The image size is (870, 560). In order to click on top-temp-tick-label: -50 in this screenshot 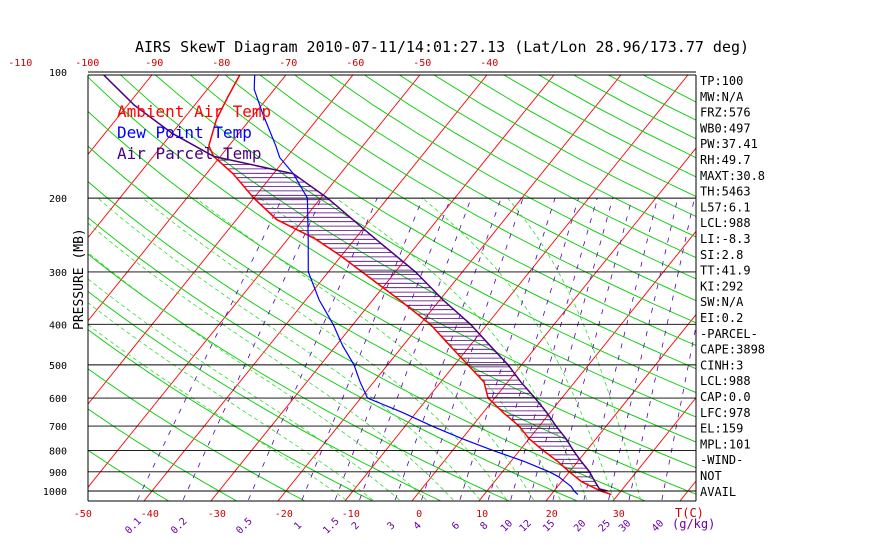, I will do `click(422, 63)`.